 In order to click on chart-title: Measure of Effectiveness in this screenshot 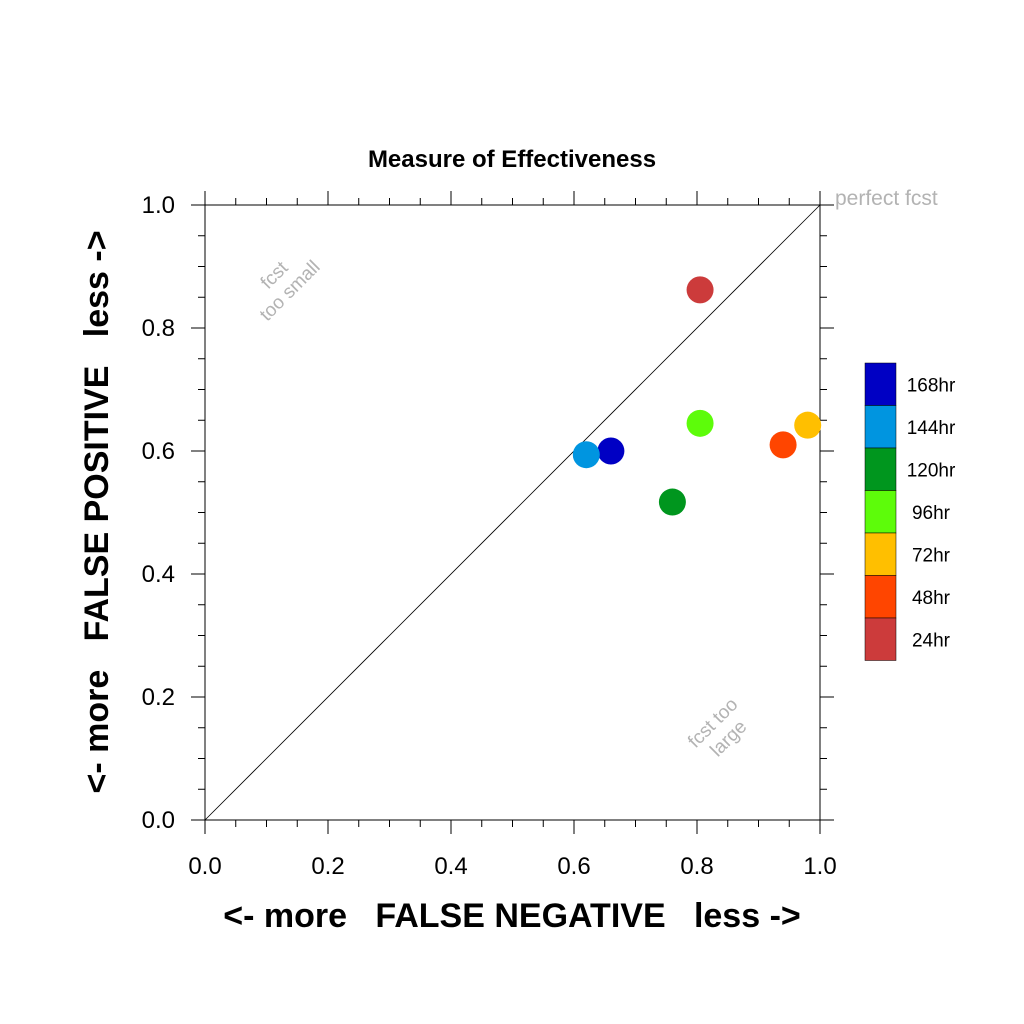, I will do `click(512, 159)`.